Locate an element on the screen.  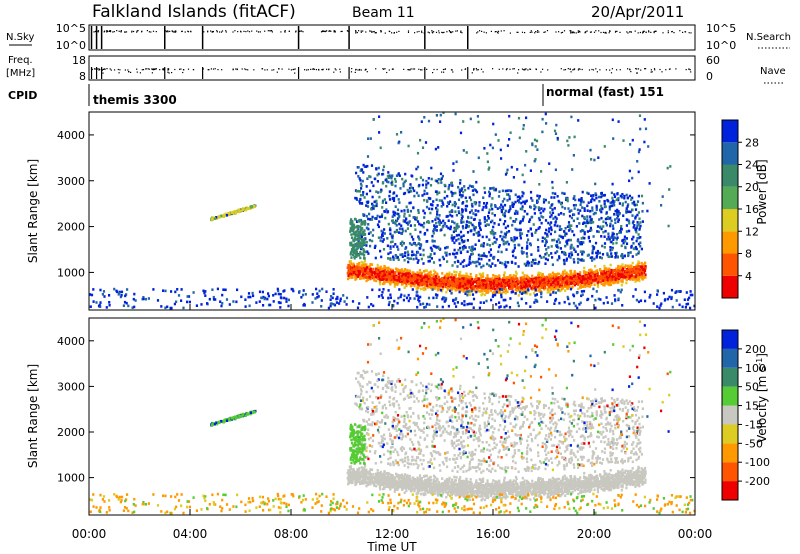
figure-title: Falkland Islands (fitACF) is located at coordinates (194, 12).